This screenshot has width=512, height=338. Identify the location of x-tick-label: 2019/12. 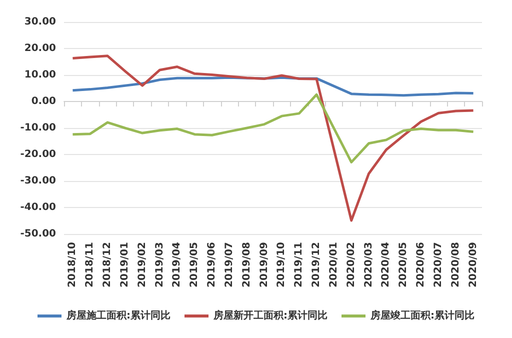
(316, 265).